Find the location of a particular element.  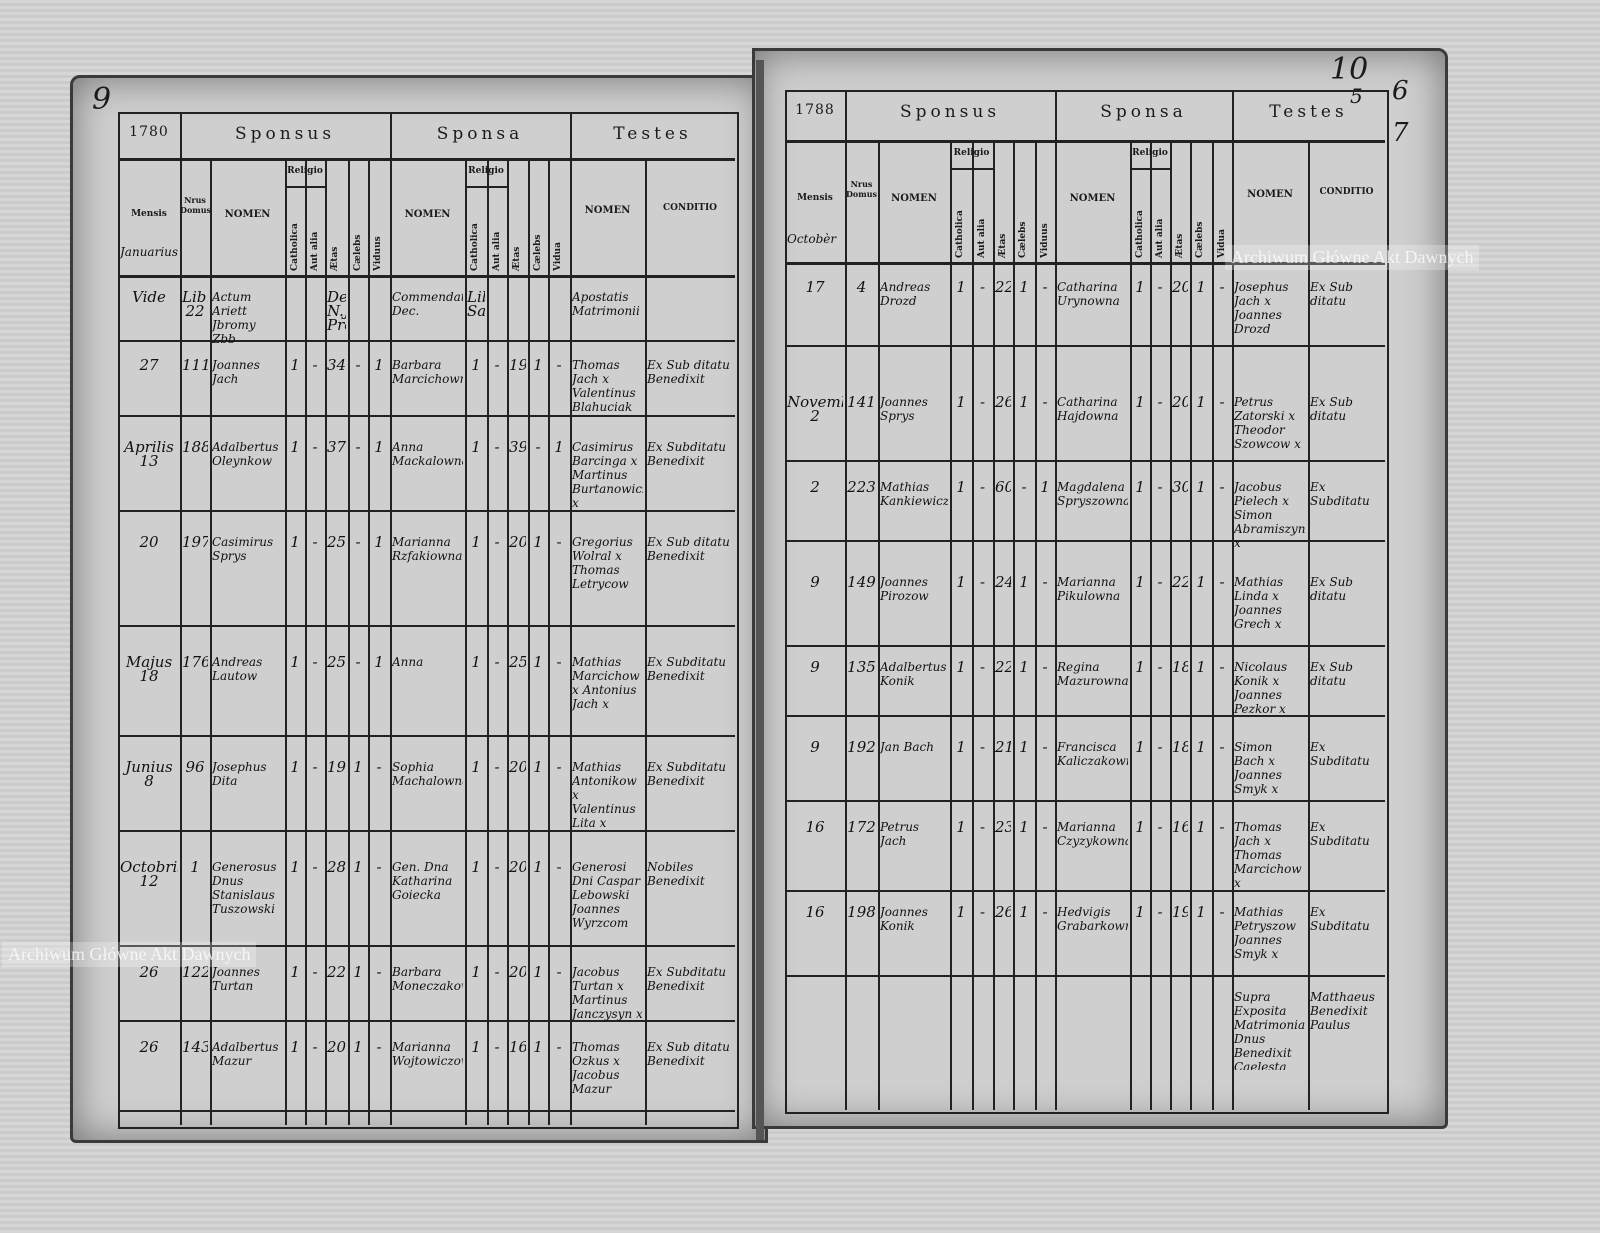

register-cell: Joannes Pirozow is located at coordinates (904, 589).